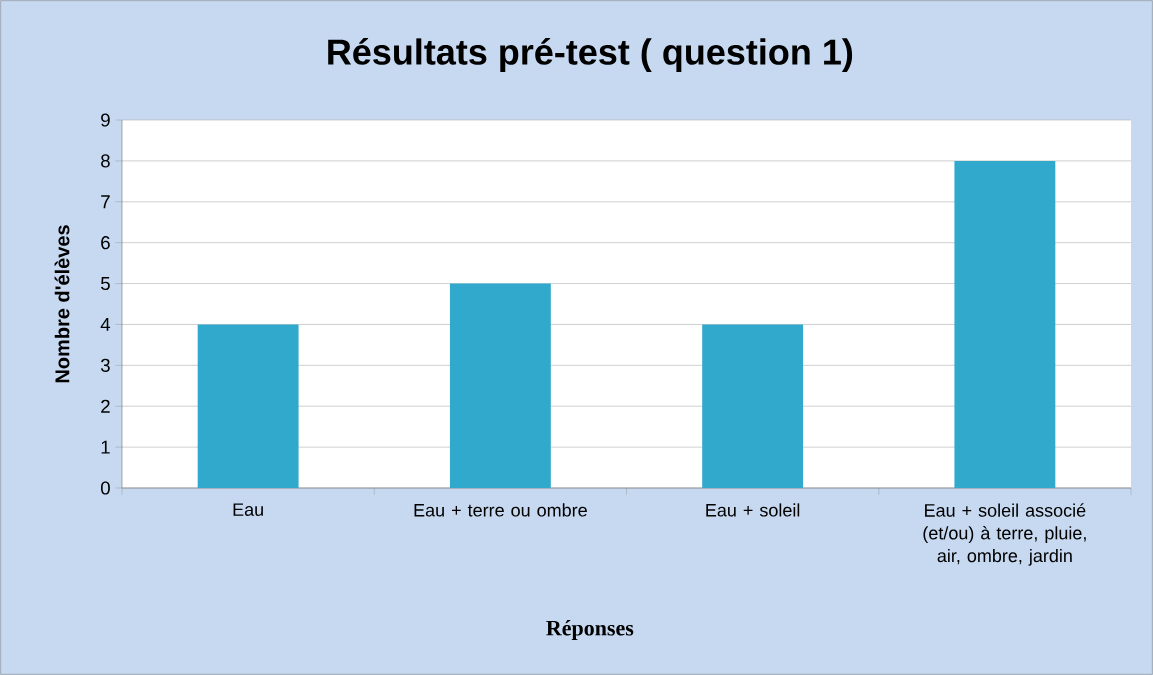 The image size is (1153, 675). I want to click on y-tick-label: 5, so click(105, 284).